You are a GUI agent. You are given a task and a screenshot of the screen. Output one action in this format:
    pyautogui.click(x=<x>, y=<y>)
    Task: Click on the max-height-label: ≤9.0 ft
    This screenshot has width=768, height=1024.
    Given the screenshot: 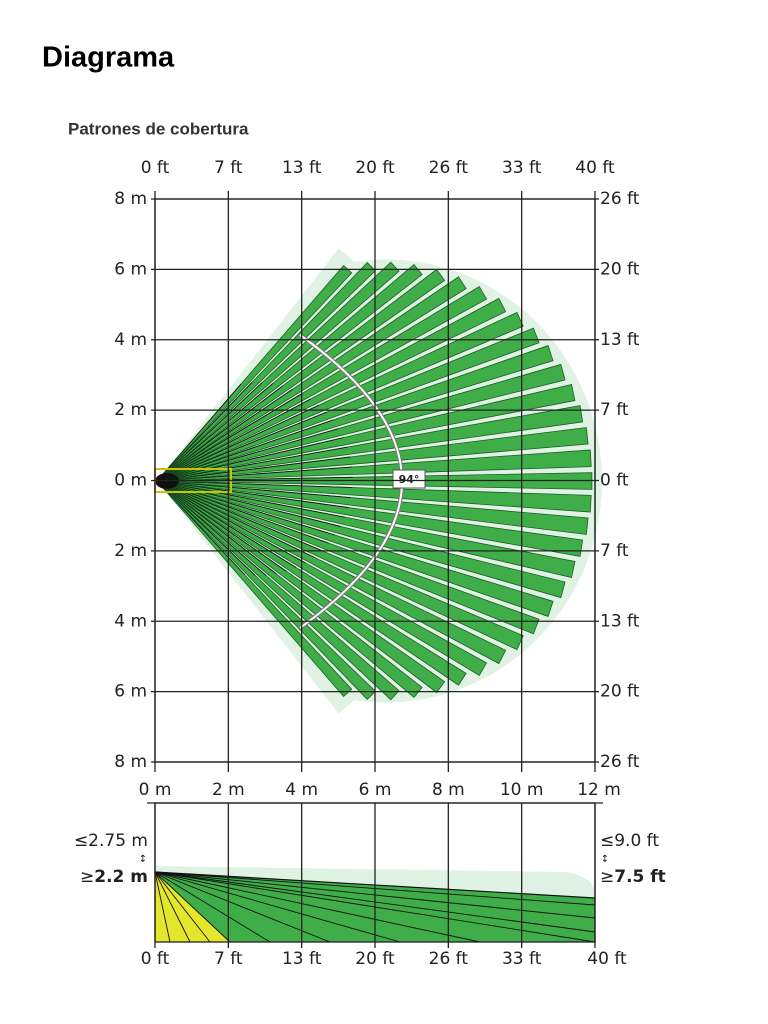 What is the action you would take?
    pyautogui.click(x=629, y=841)
    